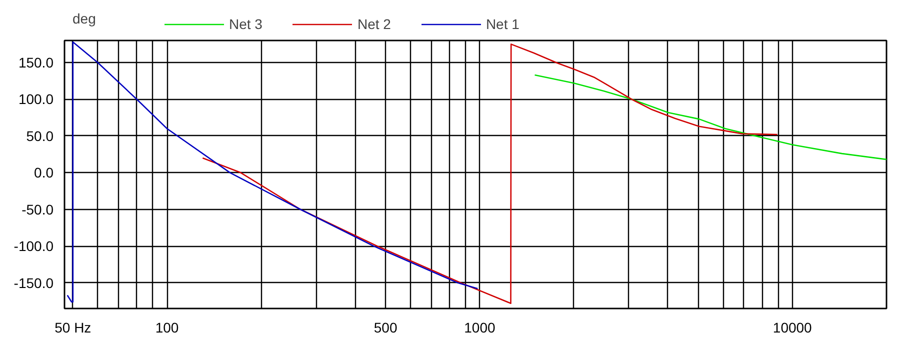 Image resolution: width=919 pixels, height=341 pixels. What do you see at coordinates (44, 172) in the screenshot?
I see `y-tick-label: 0.0` at bounding box center [44, 172].